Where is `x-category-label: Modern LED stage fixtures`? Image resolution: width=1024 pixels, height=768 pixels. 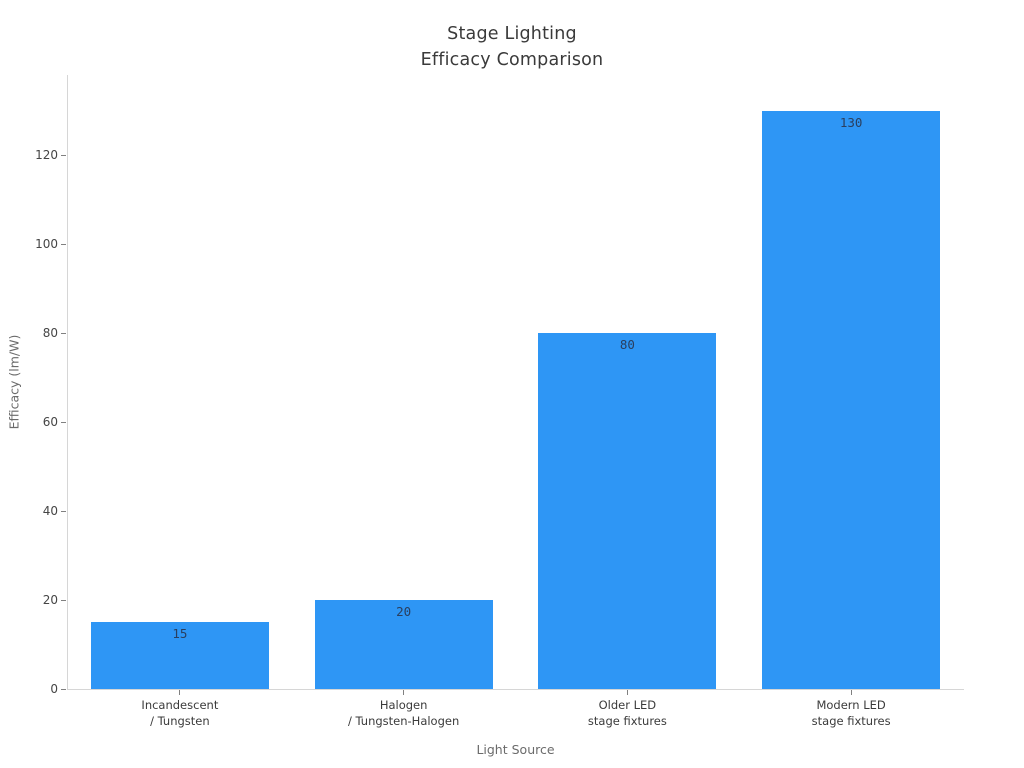
x-category-label: Modern LED stage fixtures is located at coordinates (851, 713).